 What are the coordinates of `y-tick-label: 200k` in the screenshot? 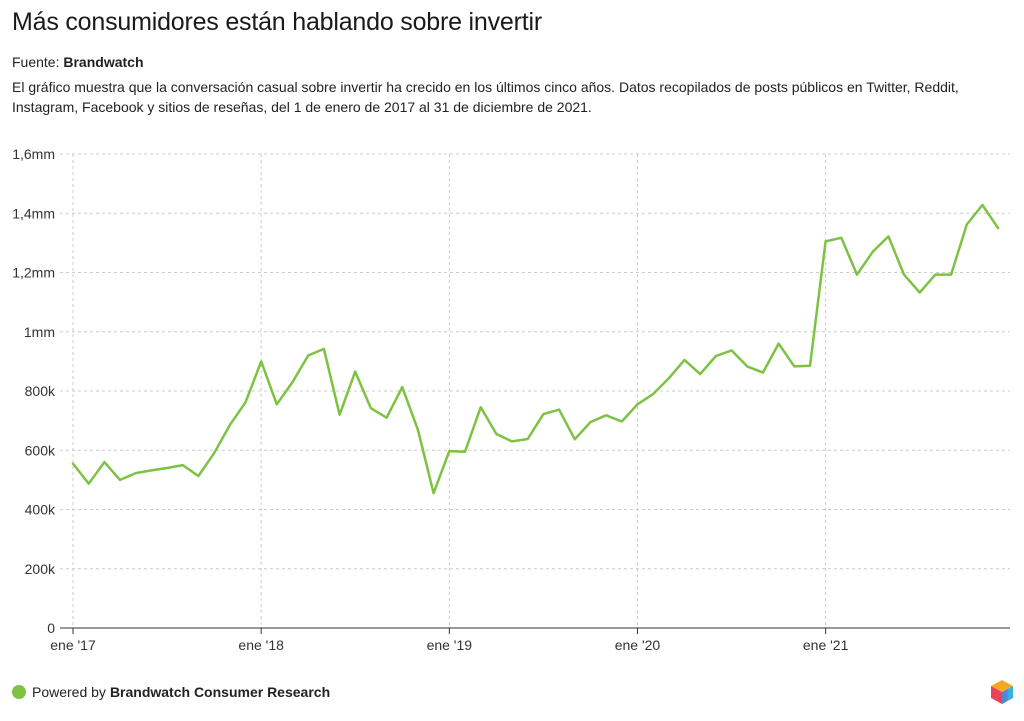 It's located at (40, 569).